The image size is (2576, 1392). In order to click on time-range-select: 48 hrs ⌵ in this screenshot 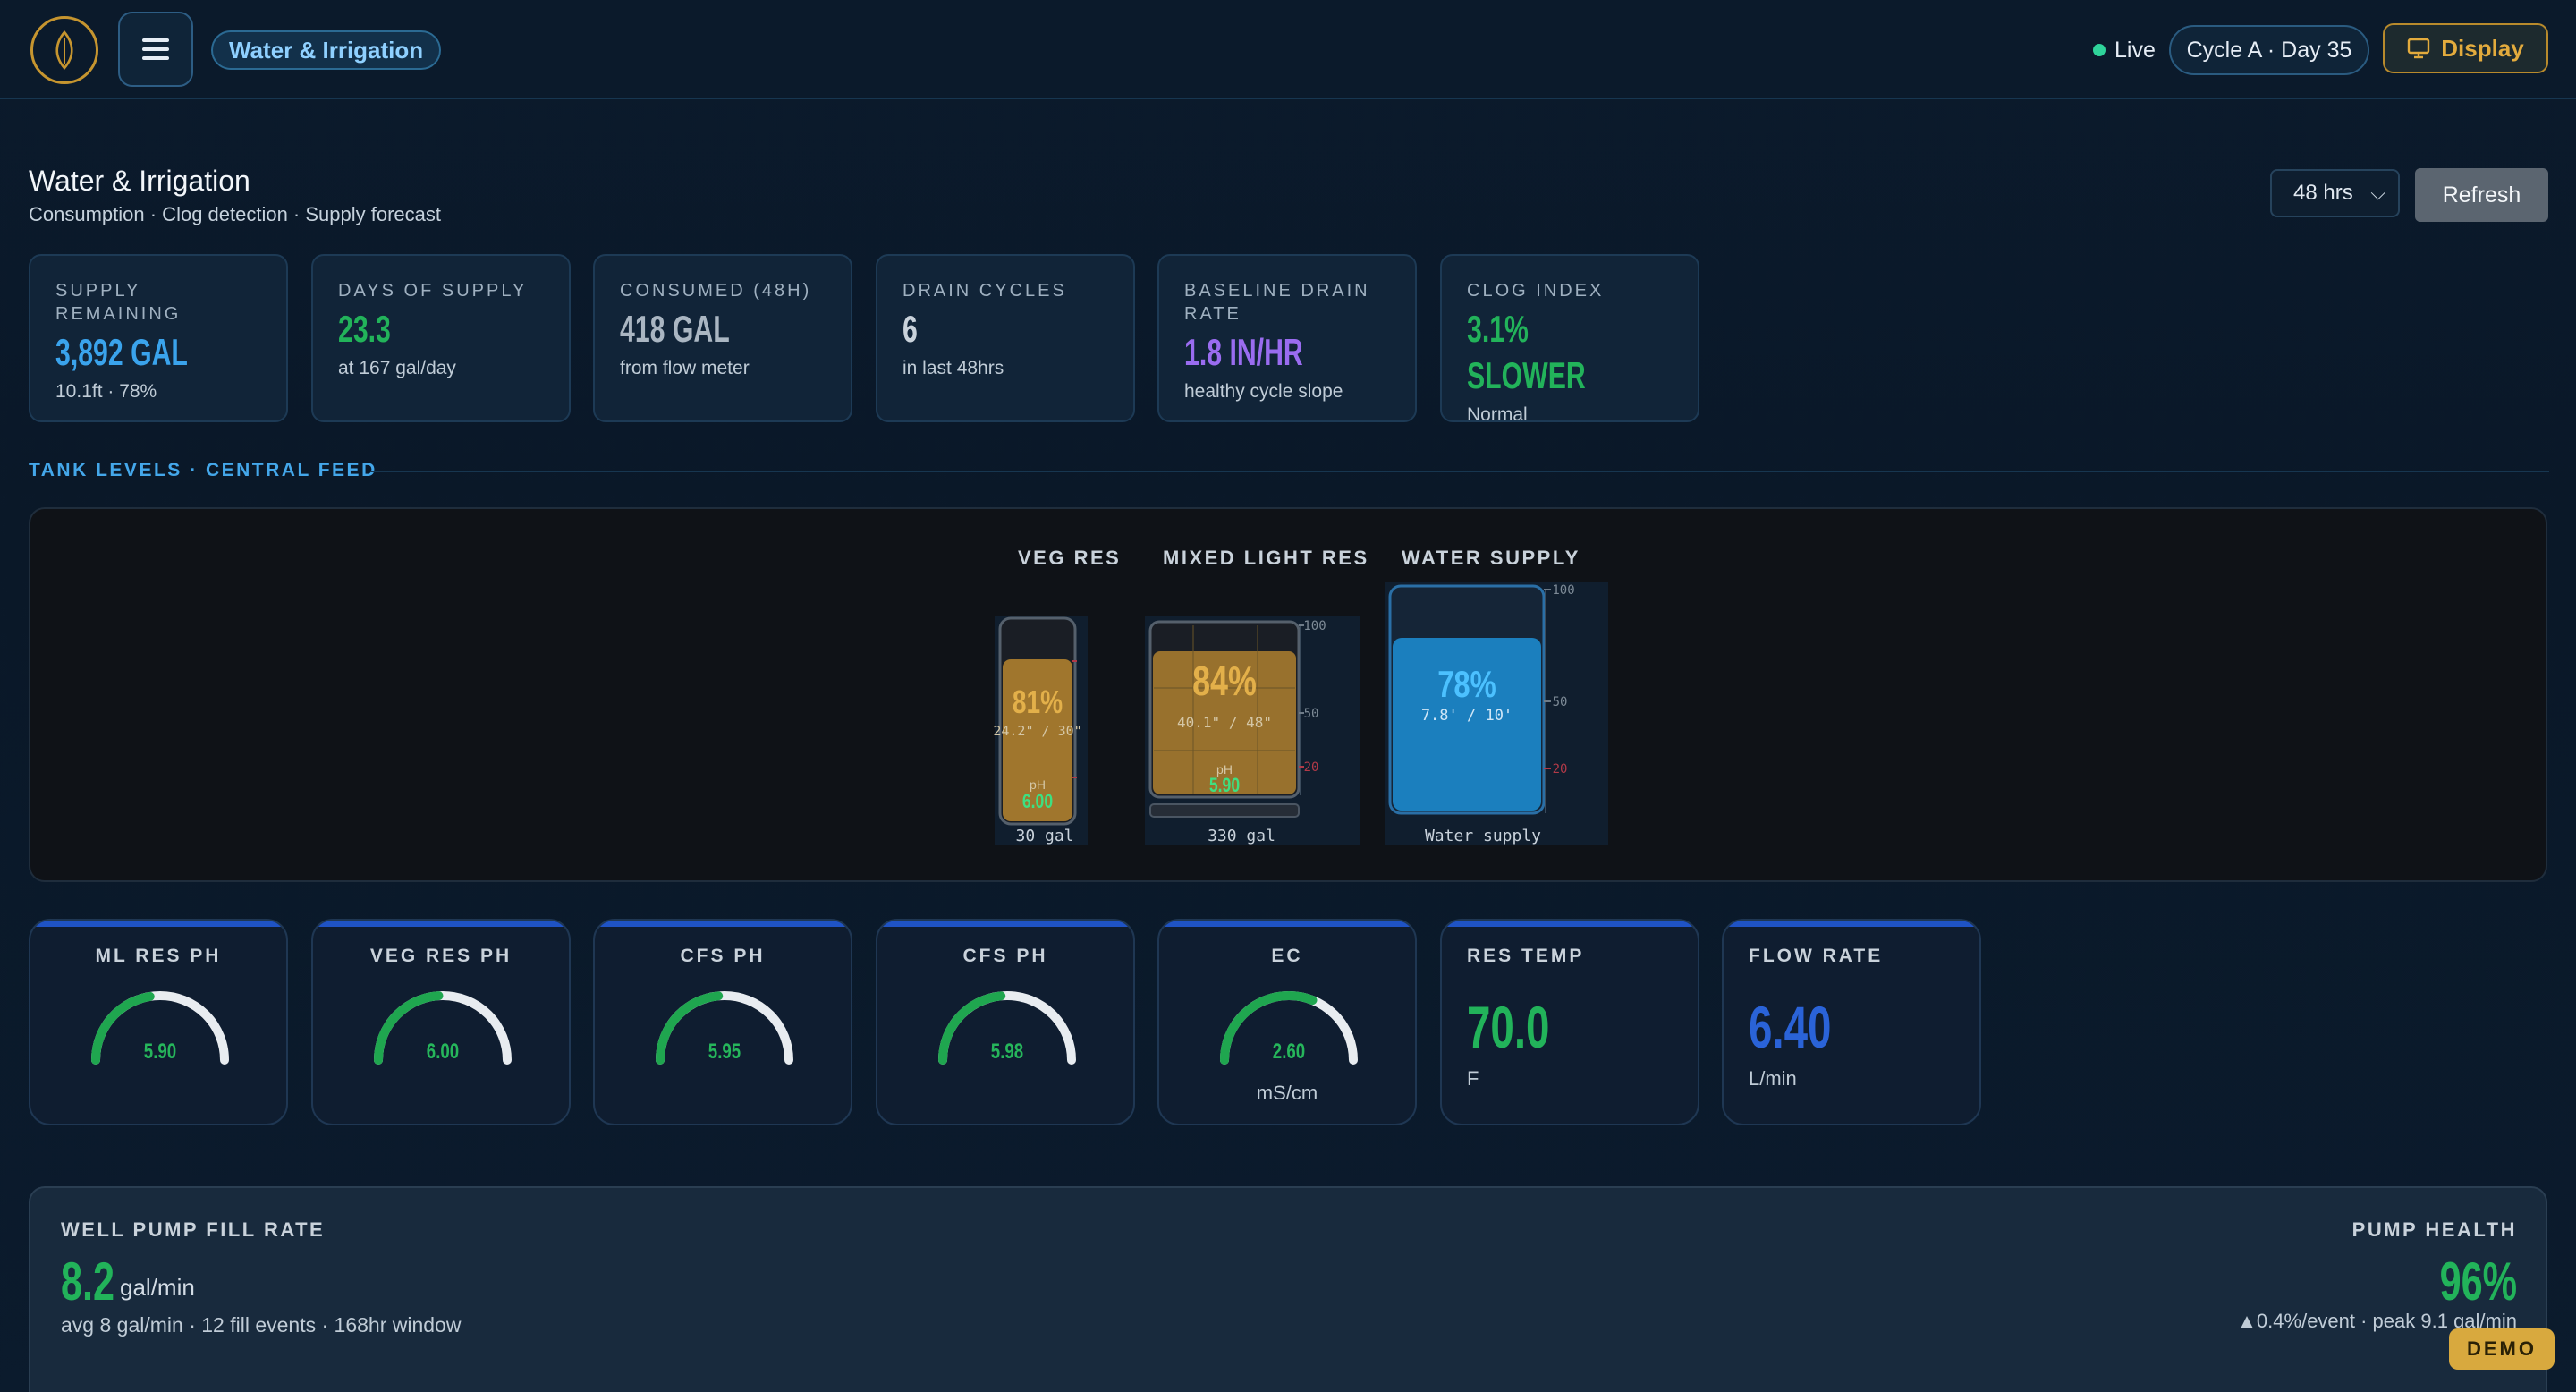, I will do `click(2335, 193)`.